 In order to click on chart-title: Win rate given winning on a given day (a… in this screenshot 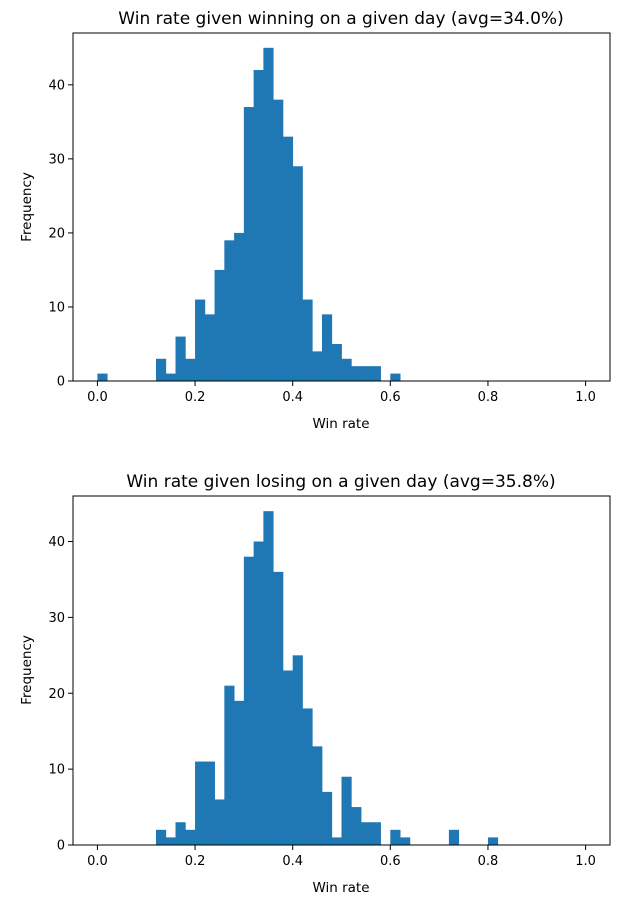, I will do `click(340, 19)`.